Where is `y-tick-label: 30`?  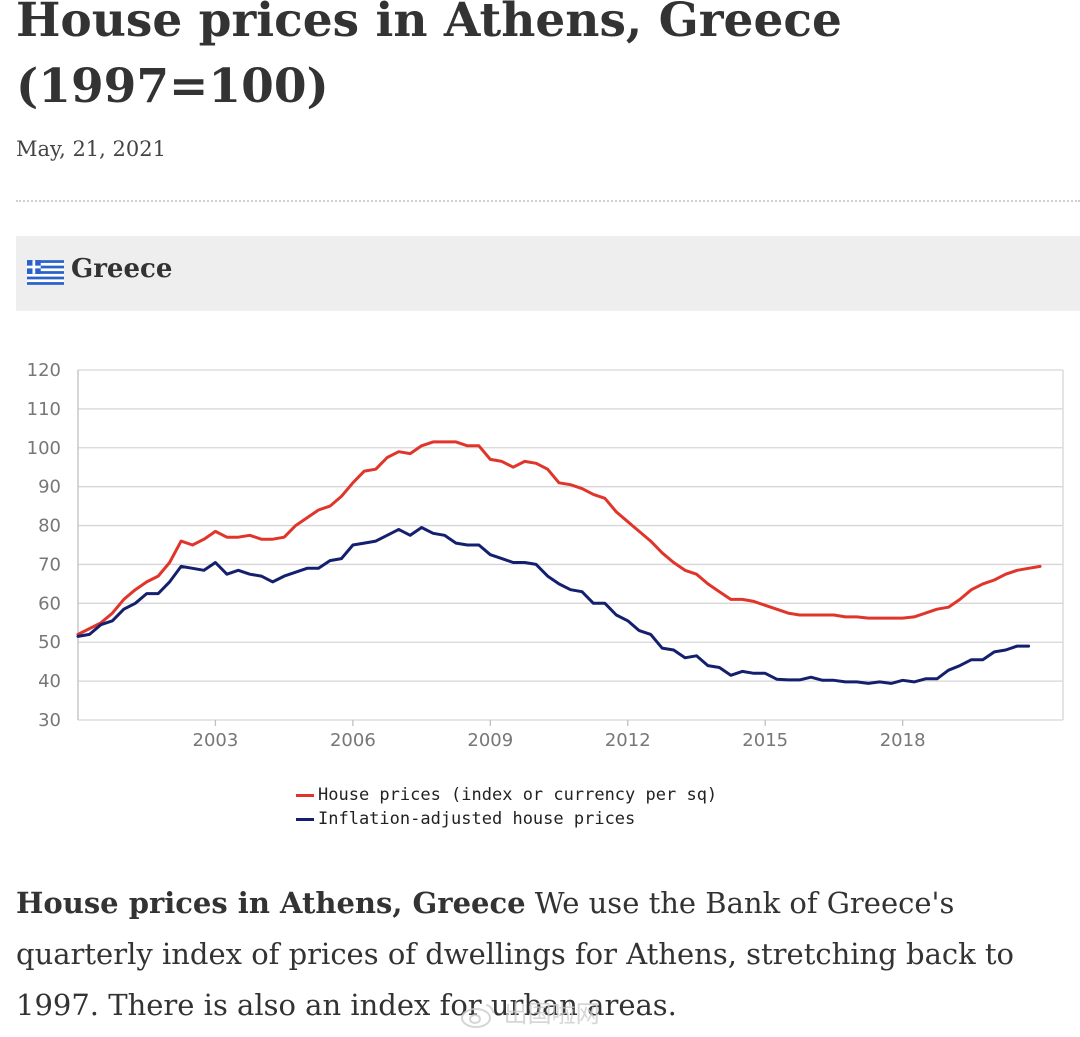
y-tick-label: 30 is located at coordinates (49, 720).